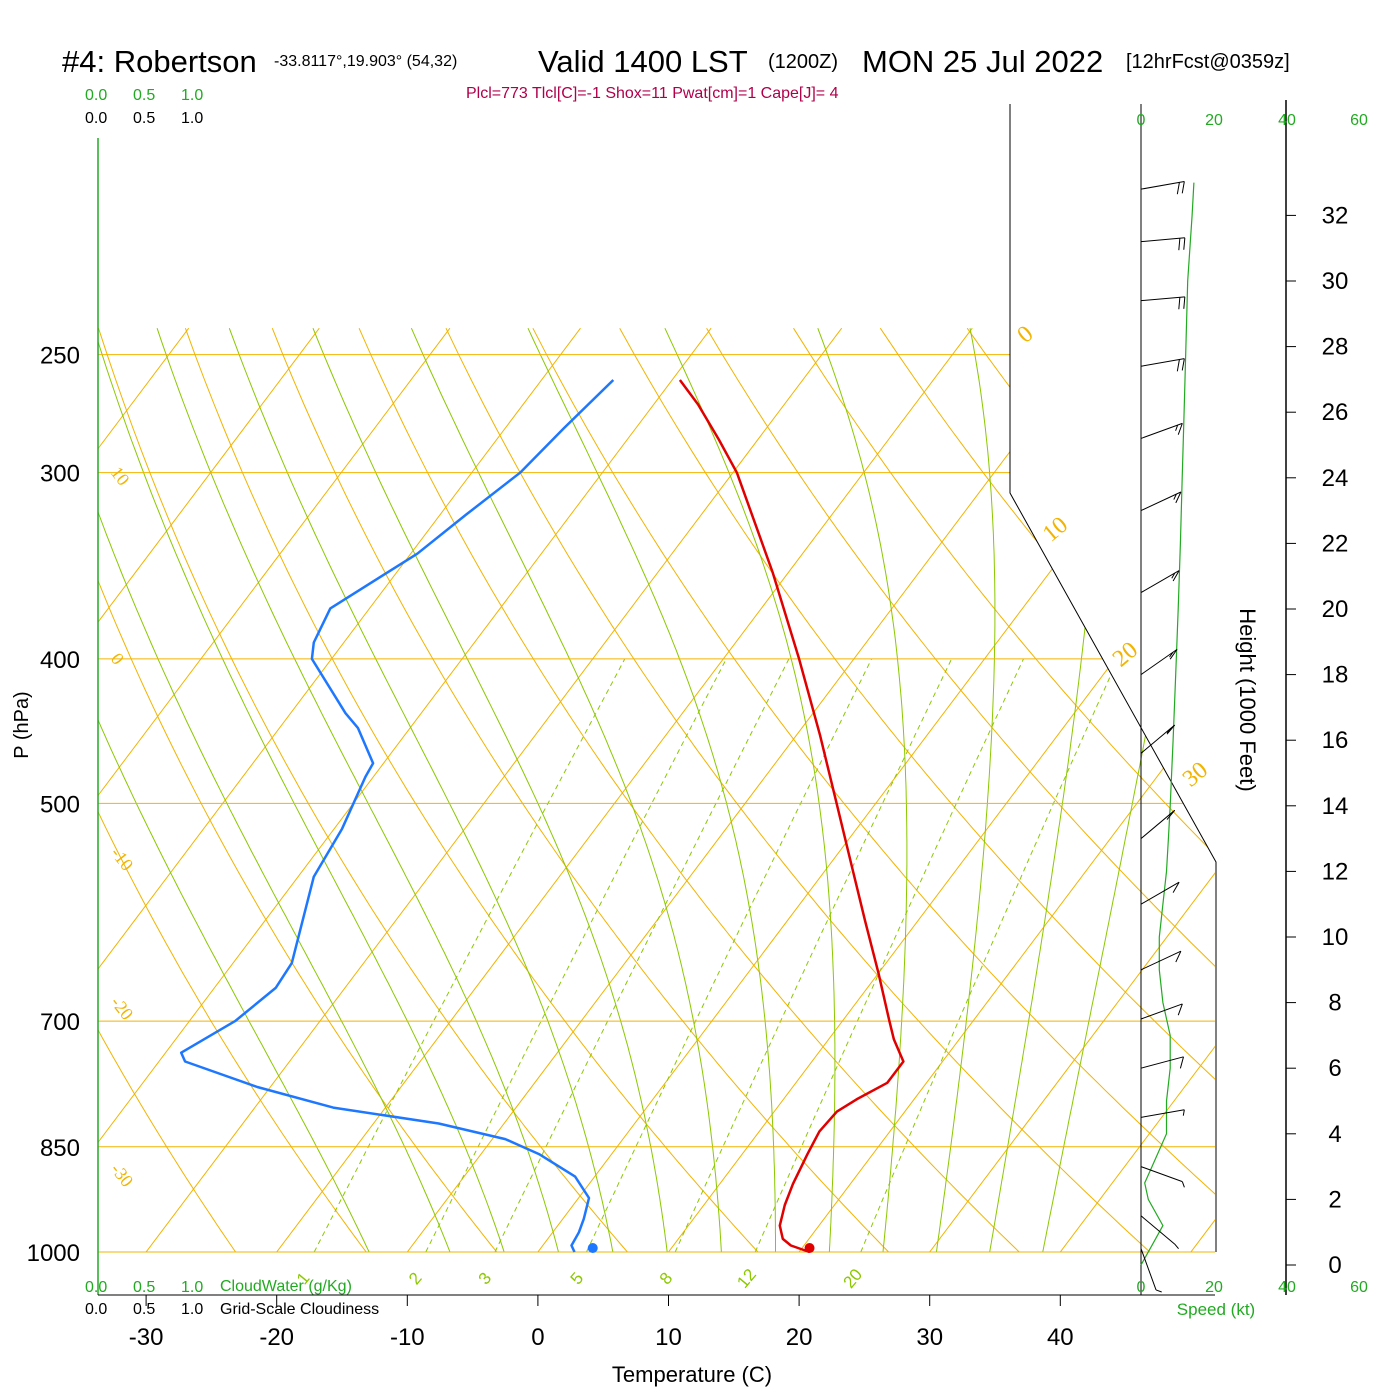  I want to click on station-title: #4: Robertson, so click(159, 61).